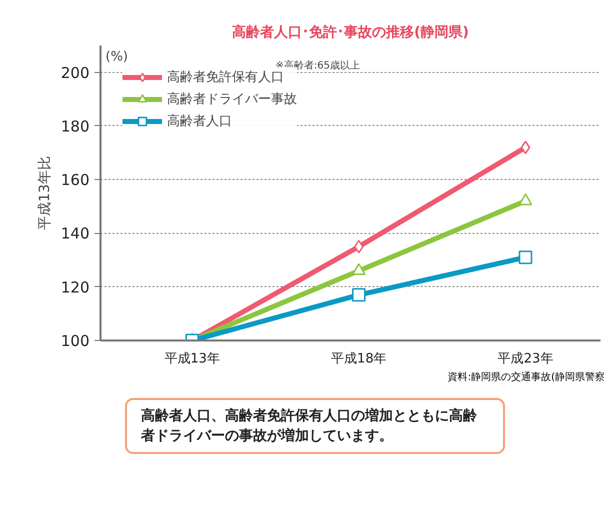 Image resolution: width=604 pixels, height=509 pixels. What do you see at coordinates (75, 341) in the screenshot?
I see `y-tick-label: 100` at bounding box center [75, 341].